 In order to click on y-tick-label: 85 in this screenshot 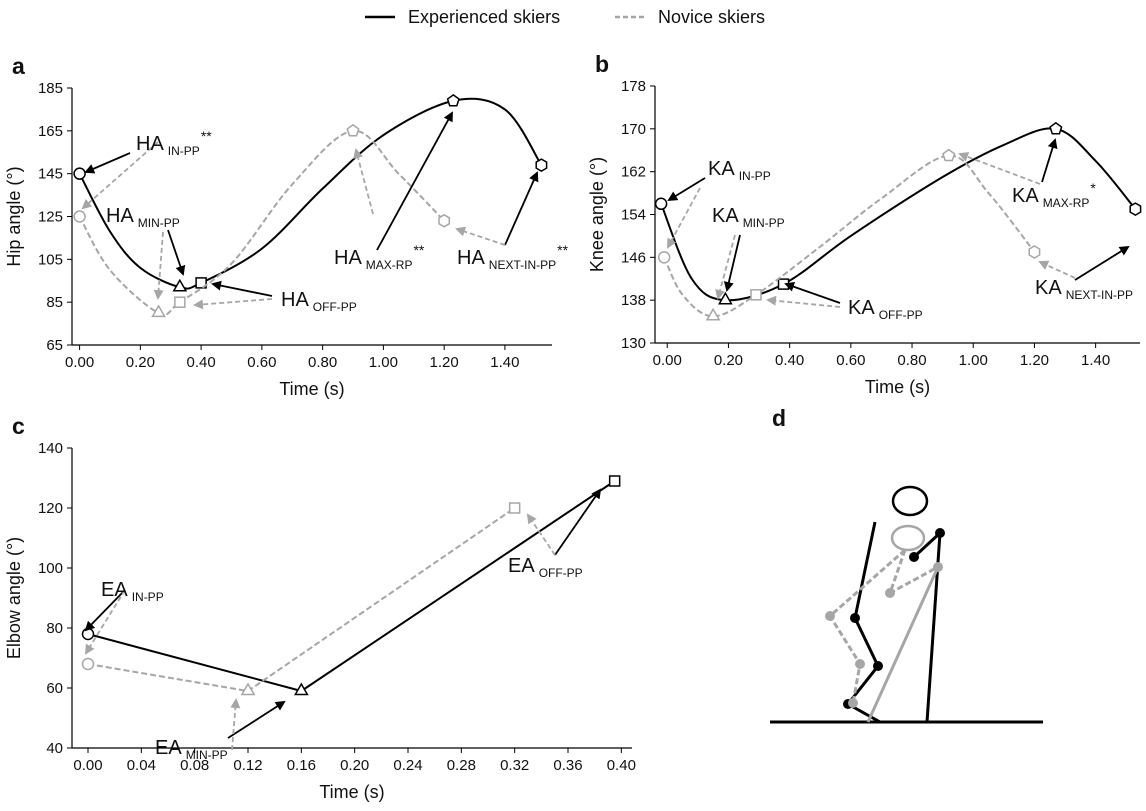, I will do `click(54, 302)`.